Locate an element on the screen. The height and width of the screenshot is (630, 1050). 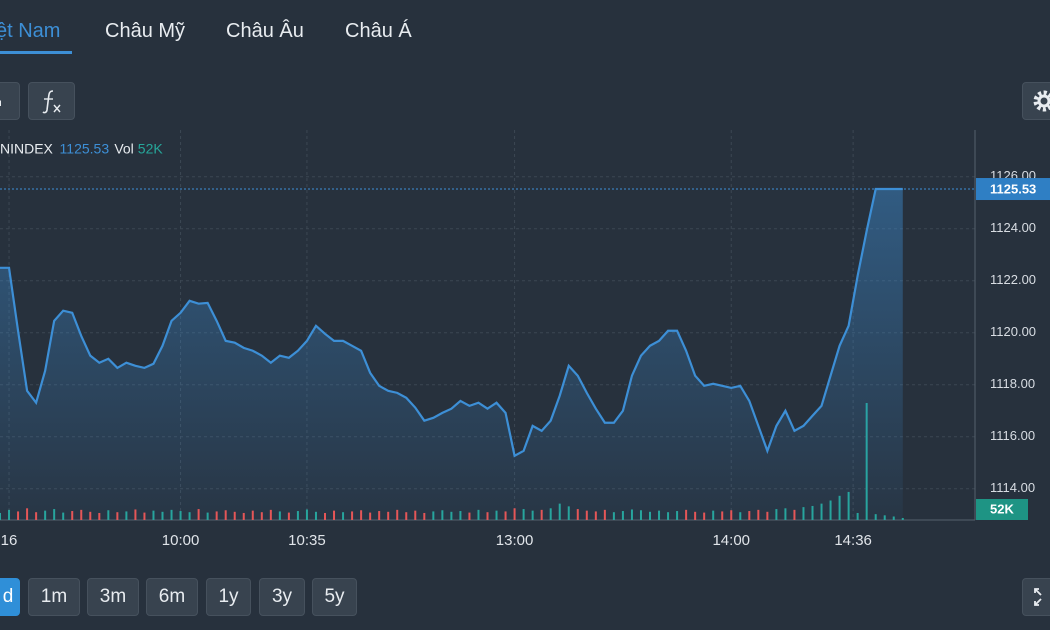
fx-icon is located at coordinates (51, 102).